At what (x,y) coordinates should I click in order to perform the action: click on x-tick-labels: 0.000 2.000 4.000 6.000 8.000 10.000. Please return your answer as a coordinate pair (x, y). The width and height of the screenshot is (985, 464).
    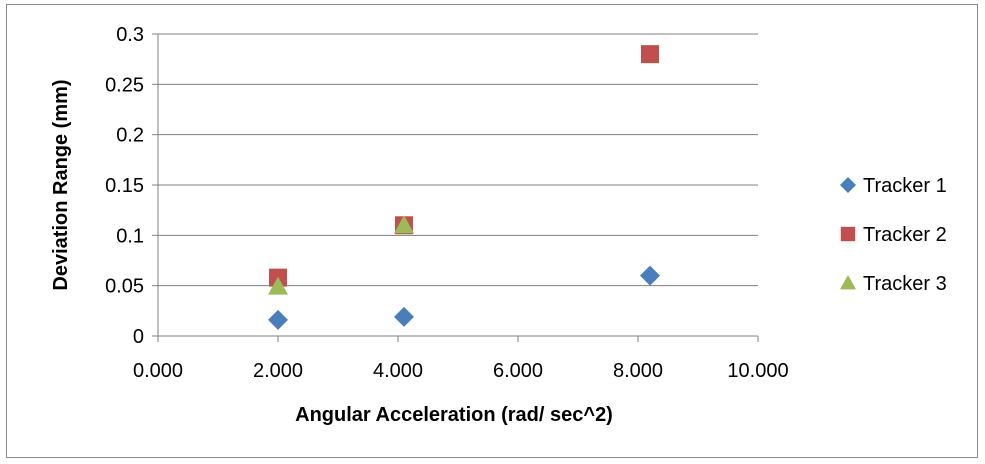
    Looking at the image, I should click on (461, 371).